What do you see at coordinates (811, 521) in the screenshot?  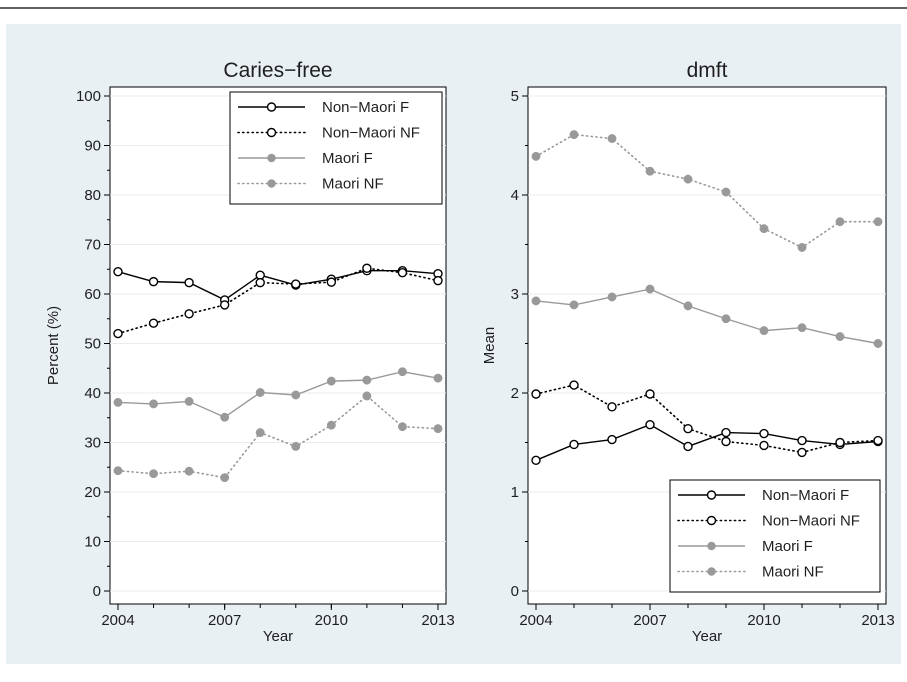 I see `legend-label: Non−Maori NF` at bounding box center [811, 521].